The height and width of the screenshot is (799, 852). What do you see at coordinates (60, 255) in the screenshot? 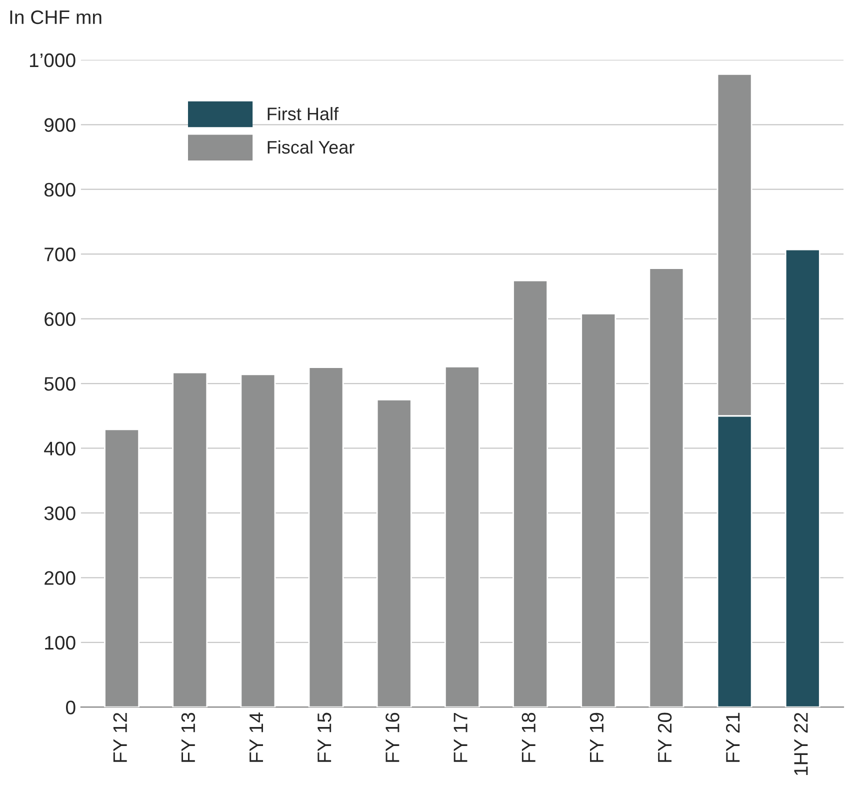
I see `y-tick-label: 700` at bounding box center [60, 255].